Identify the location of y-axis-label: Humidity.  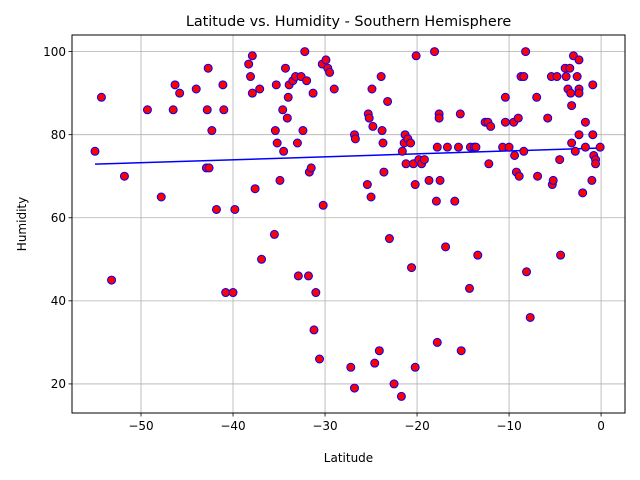
(22, 224).